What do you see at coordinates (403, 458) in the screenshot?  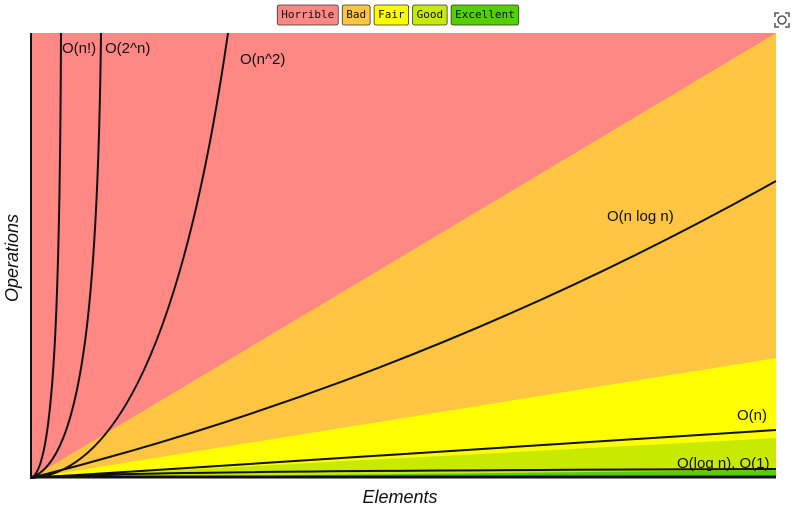 I see `region-good` at bounding box center [403, 458].